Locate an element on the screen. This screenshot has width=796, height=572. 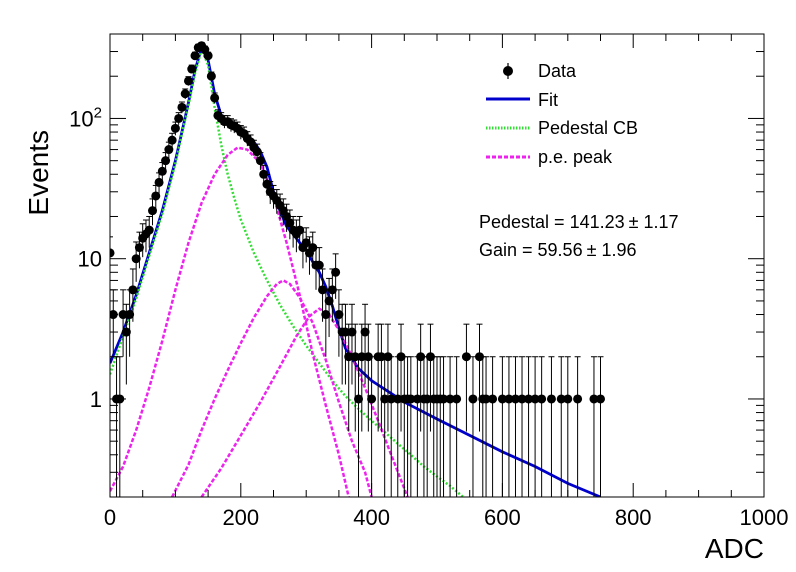
y-tick-label: 10 is located at coordinates (90, 259).